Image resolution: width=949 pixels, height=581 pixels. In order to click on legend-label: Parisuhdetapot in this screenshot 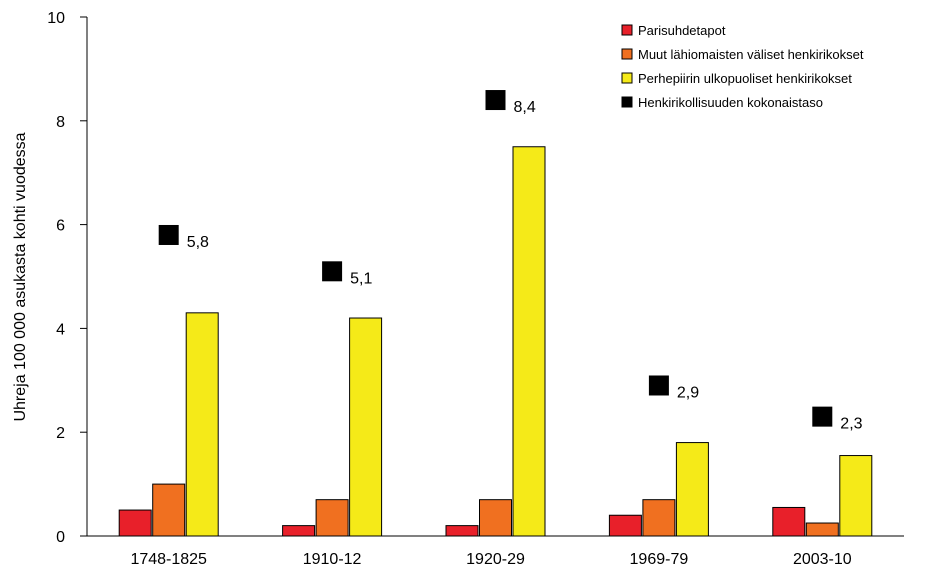, I will do `click(682, 30)`.